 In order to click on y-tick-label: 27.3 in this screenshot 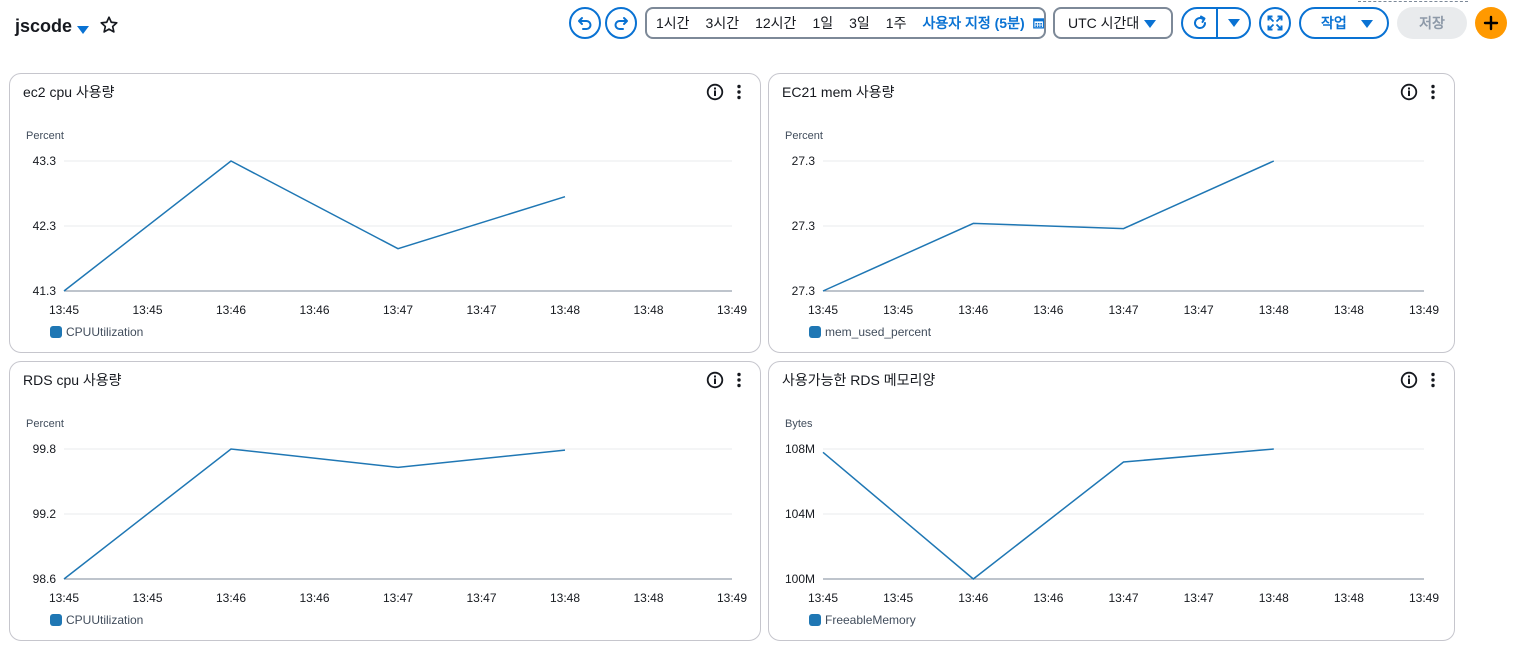, I will do `click(804, 161)`.